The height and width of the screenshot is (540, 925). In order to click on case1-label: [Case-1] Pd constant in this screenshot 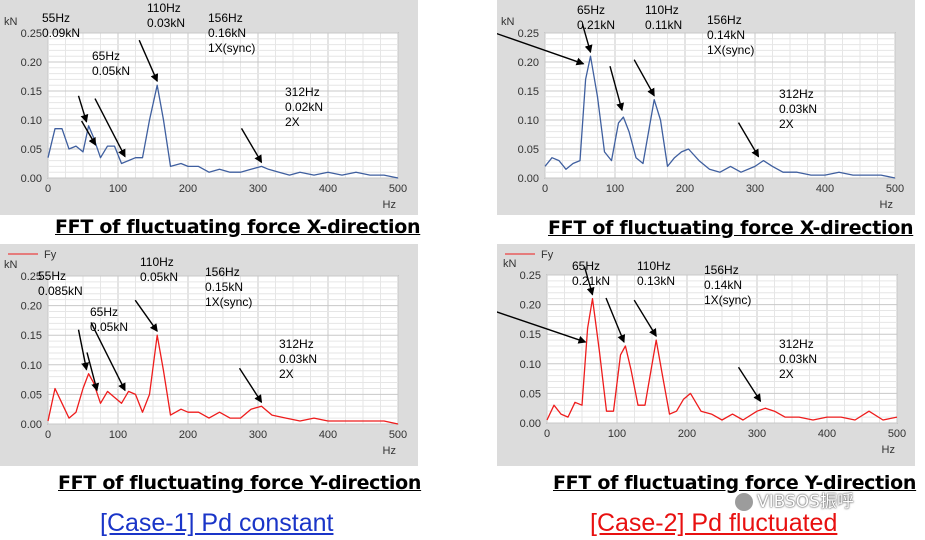, I will do `click(217, 523)`.